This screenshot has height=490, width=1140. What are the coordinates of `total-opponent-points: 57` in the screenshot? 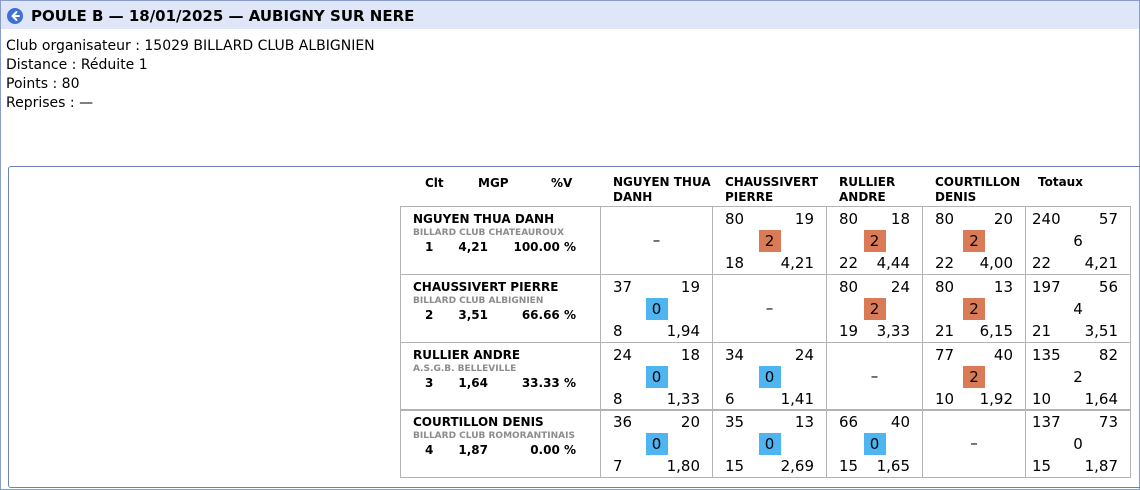 It's located at (1108, 219).